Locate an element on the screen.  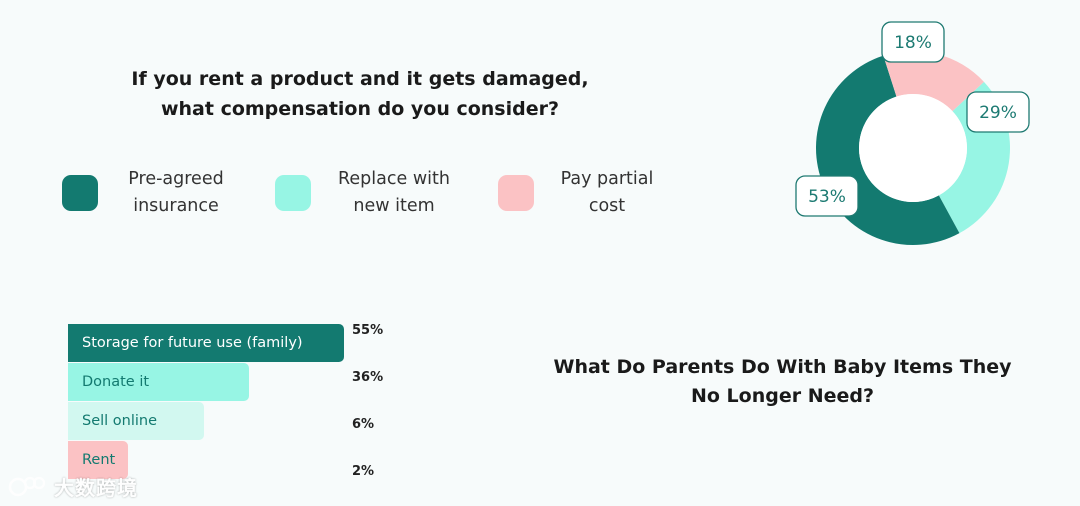
legend-swatch-partial is located at coordinates (516, 193).